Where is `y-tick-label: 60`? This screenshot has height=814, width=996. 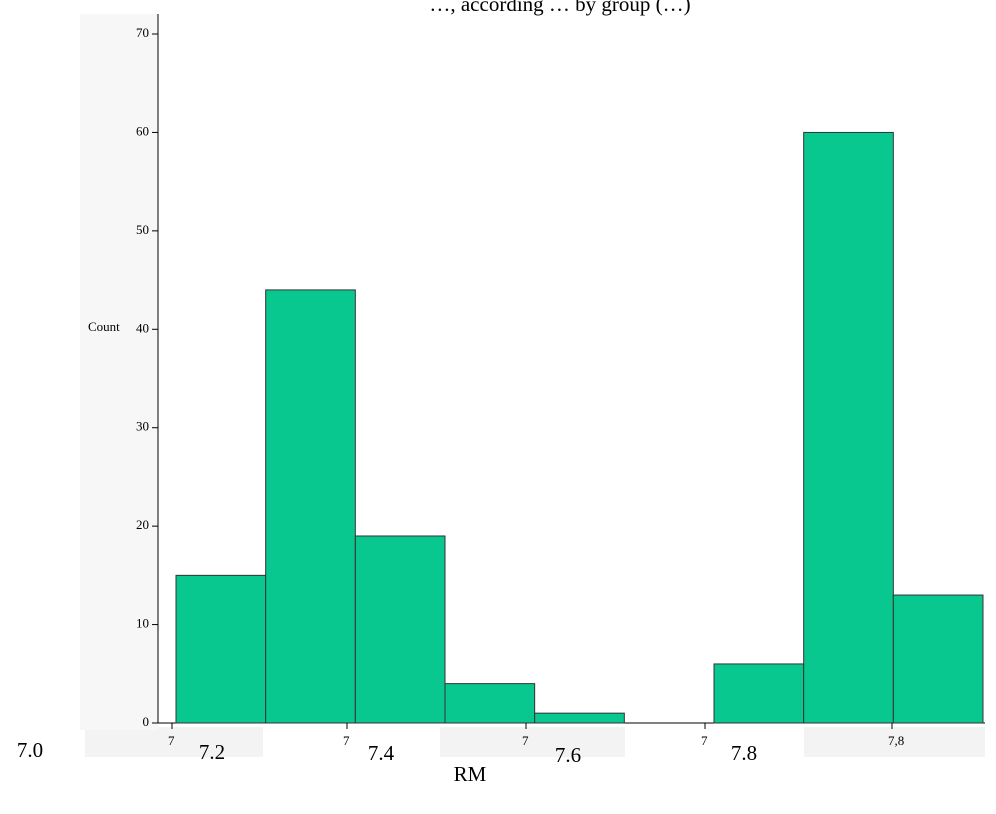 y-tick-label: 60 is located at coordinates (142, 130).